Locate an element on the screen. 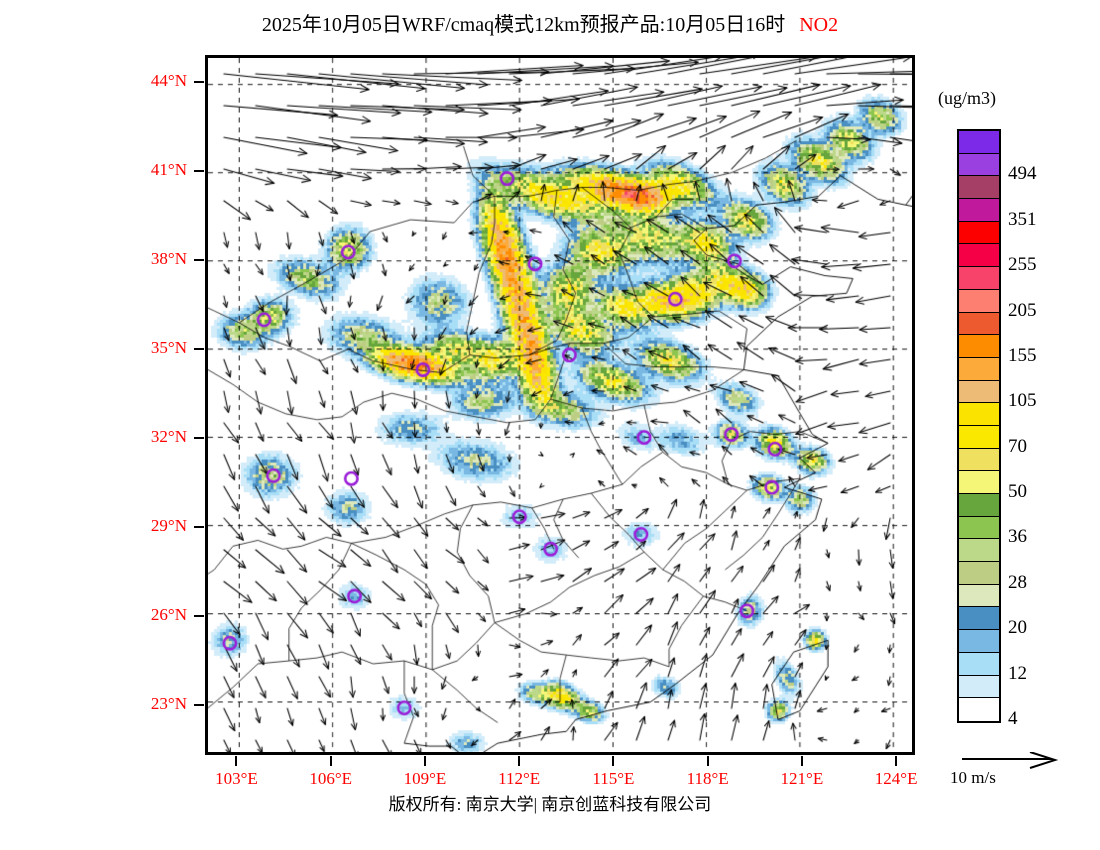  lat-label-44: 44°N is located at coordinates (168, 80).